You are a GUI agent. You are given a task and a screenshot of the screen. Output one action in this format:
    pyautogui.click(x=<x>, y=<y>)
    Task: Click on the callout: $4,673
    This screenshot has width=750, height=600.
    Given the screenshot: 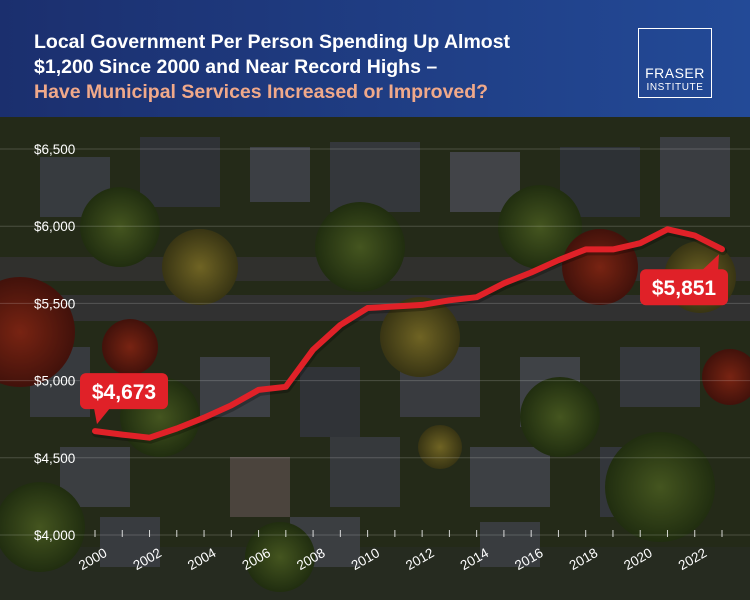 What is the action you would take?
    pyautogui.click(x=124, y=399)
    